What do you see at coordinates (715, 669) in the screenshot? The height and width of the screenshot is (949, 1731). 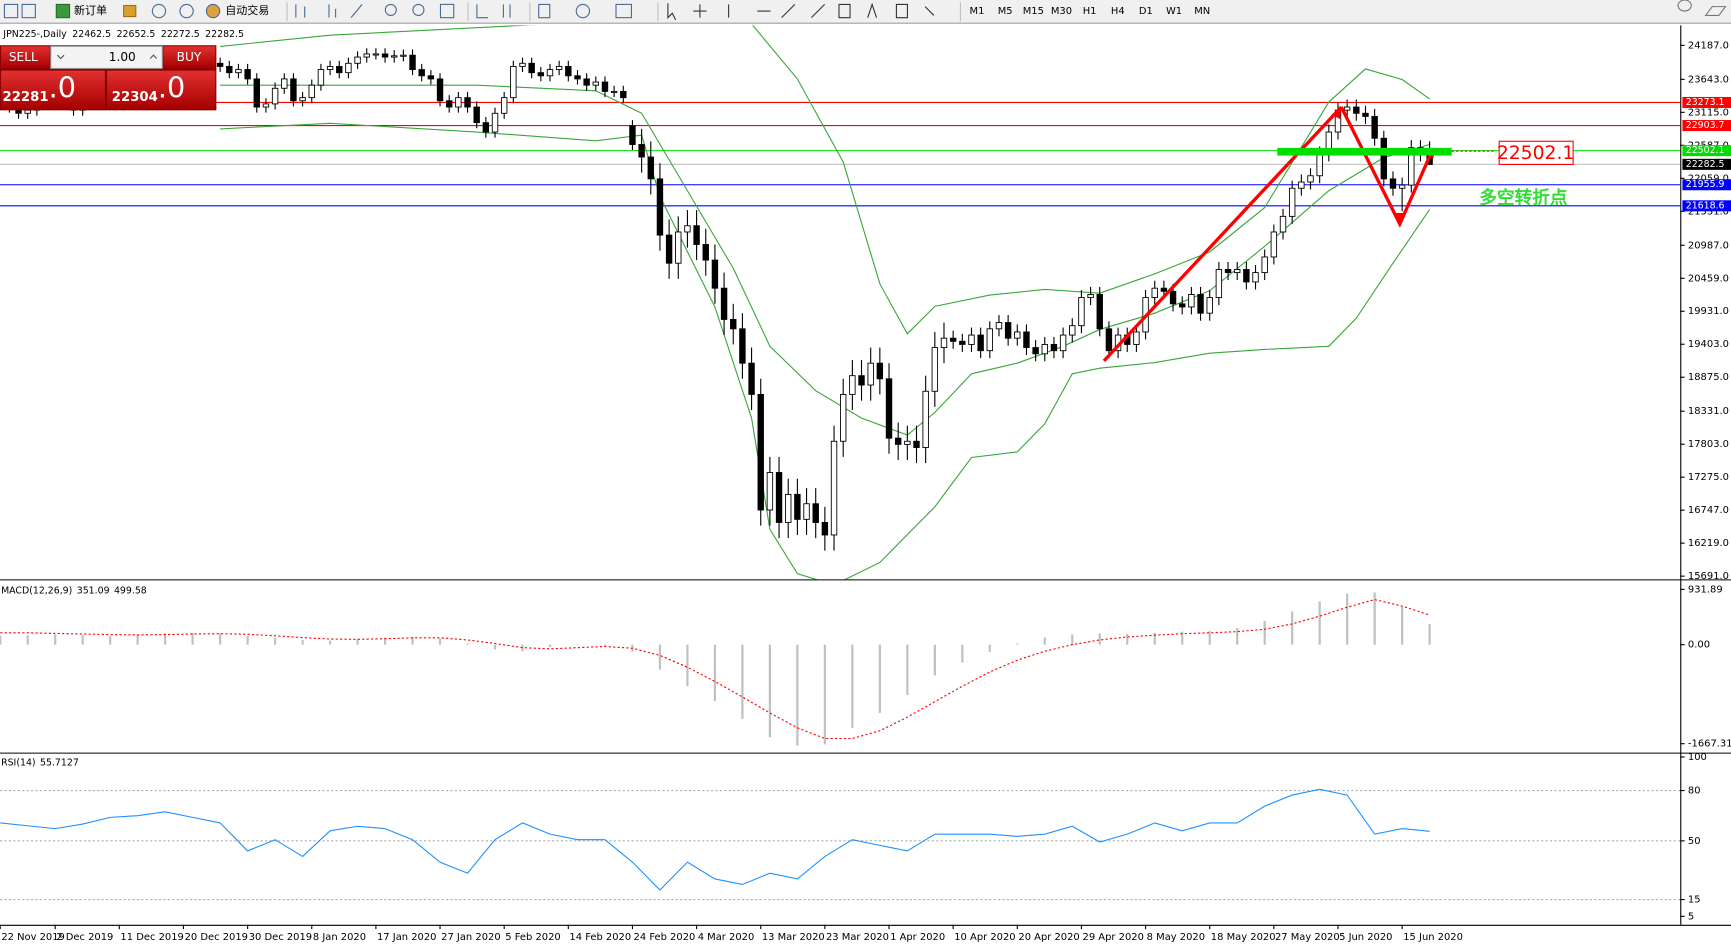 I see `macd-plot` at bounding box center [715, 669].